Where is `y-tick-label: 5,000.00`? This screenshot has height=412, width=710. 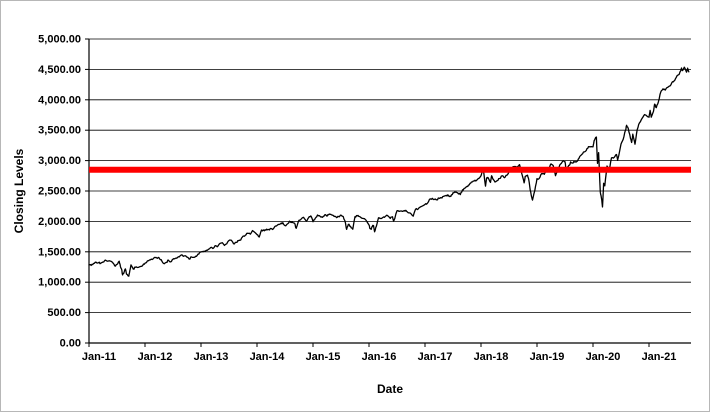 y-tick-label: 5,000.00 is located at coordinates (59, 40).